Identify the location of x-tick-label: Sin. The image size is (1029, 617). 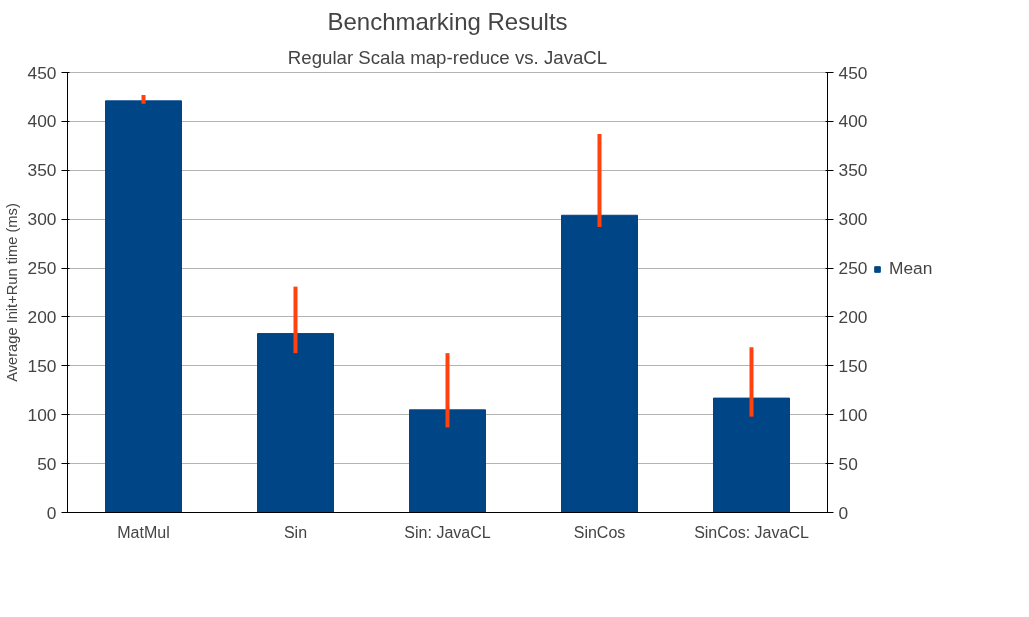
(295, 532).